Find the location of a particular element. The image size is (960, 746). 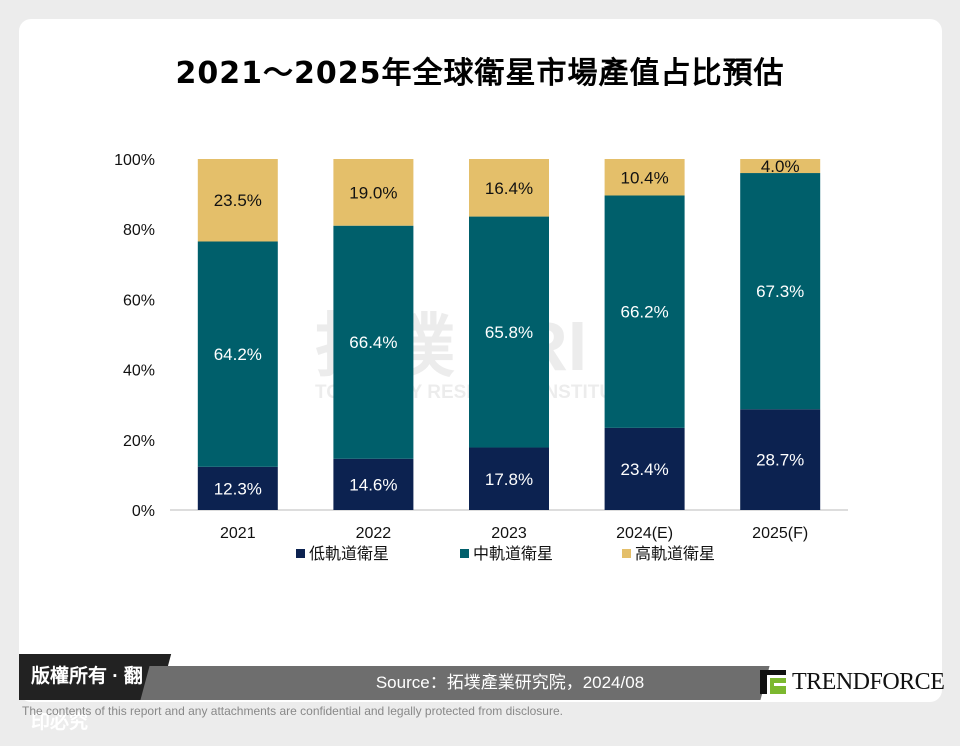

data-label: 17.8% is located at coordinates (509, 479).